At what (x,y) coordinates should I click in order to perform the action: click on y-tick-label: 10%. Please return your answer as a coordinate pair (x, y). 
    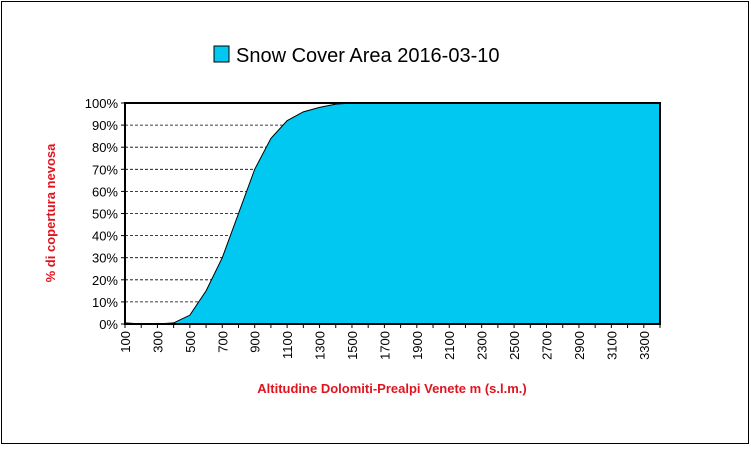
    Looking at the image, I should click on (105, 302).